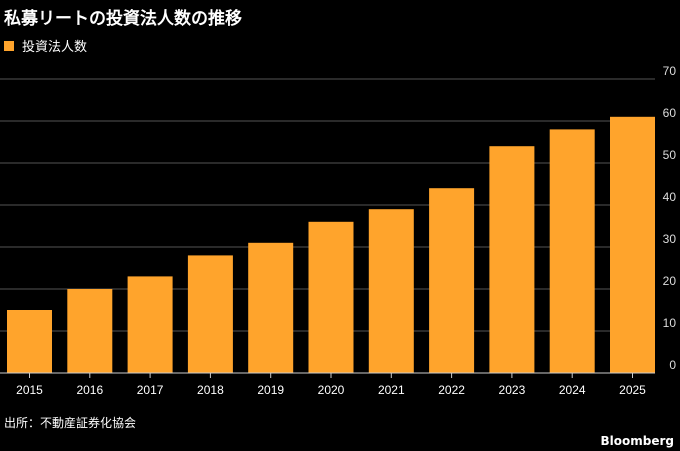  I want to click on x-tick-label: 2023, so click(512, 390).